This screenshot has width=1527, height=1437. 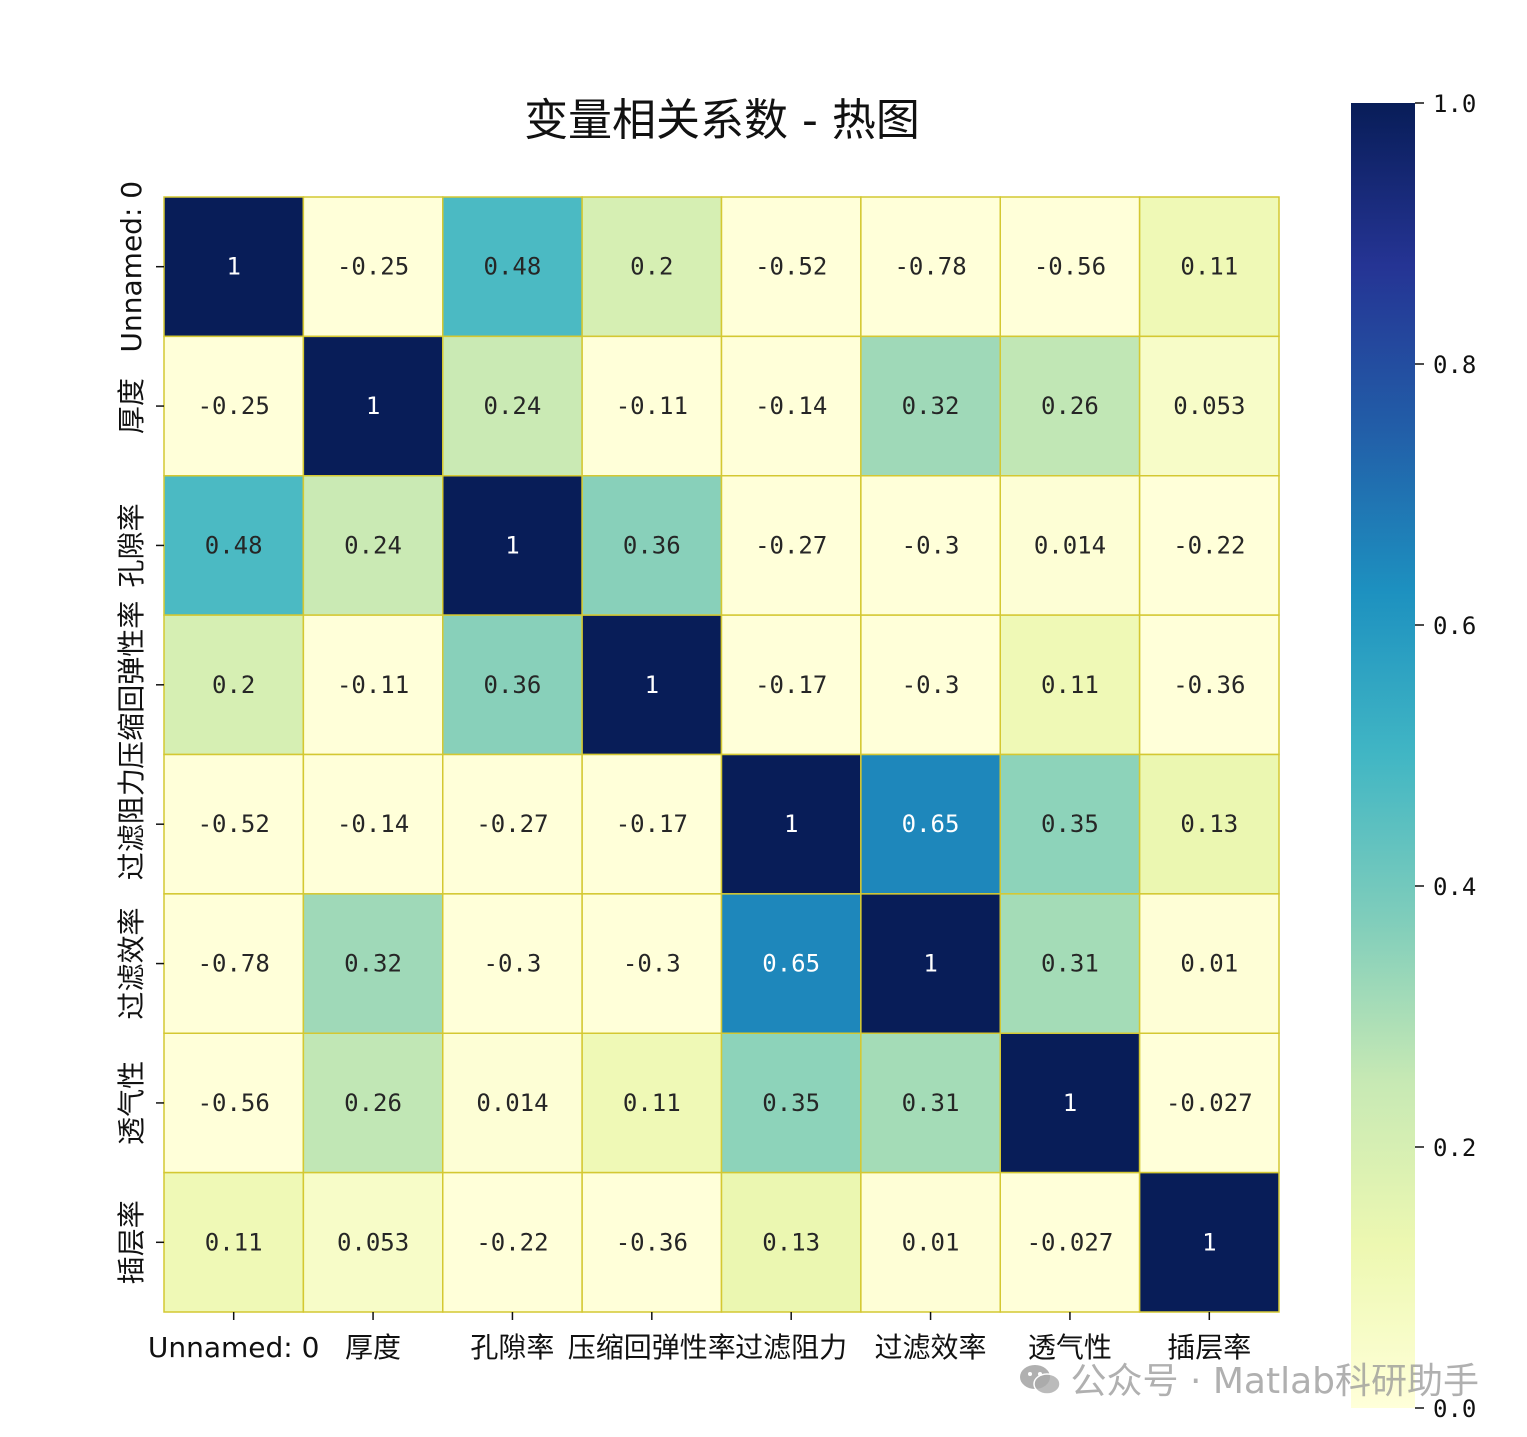 I want to click on y-tick-label: 厚度, so click(x=131, y=406).